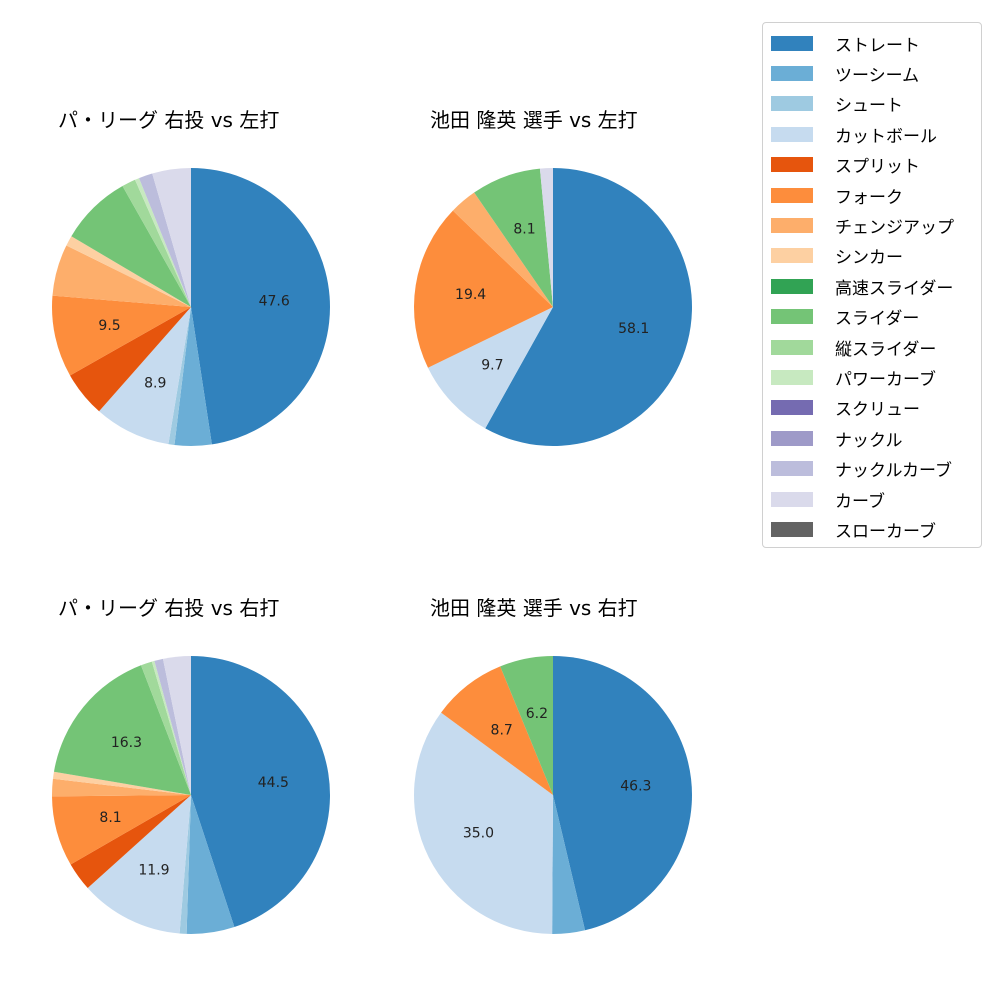  Describe the element at coordinates (877, 319) in the screenshot. I see `legend-label: スライダー` at that location.